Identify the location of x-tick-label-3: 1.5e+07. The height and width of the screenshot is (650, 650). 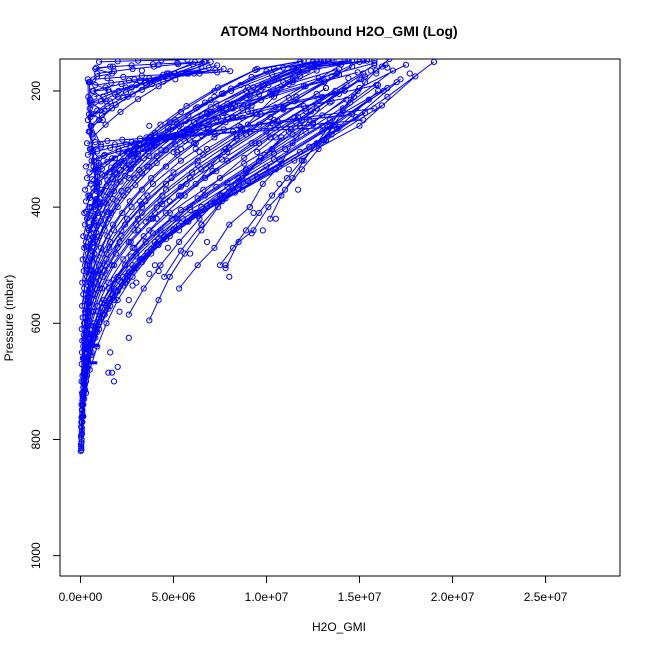
(360, 597).